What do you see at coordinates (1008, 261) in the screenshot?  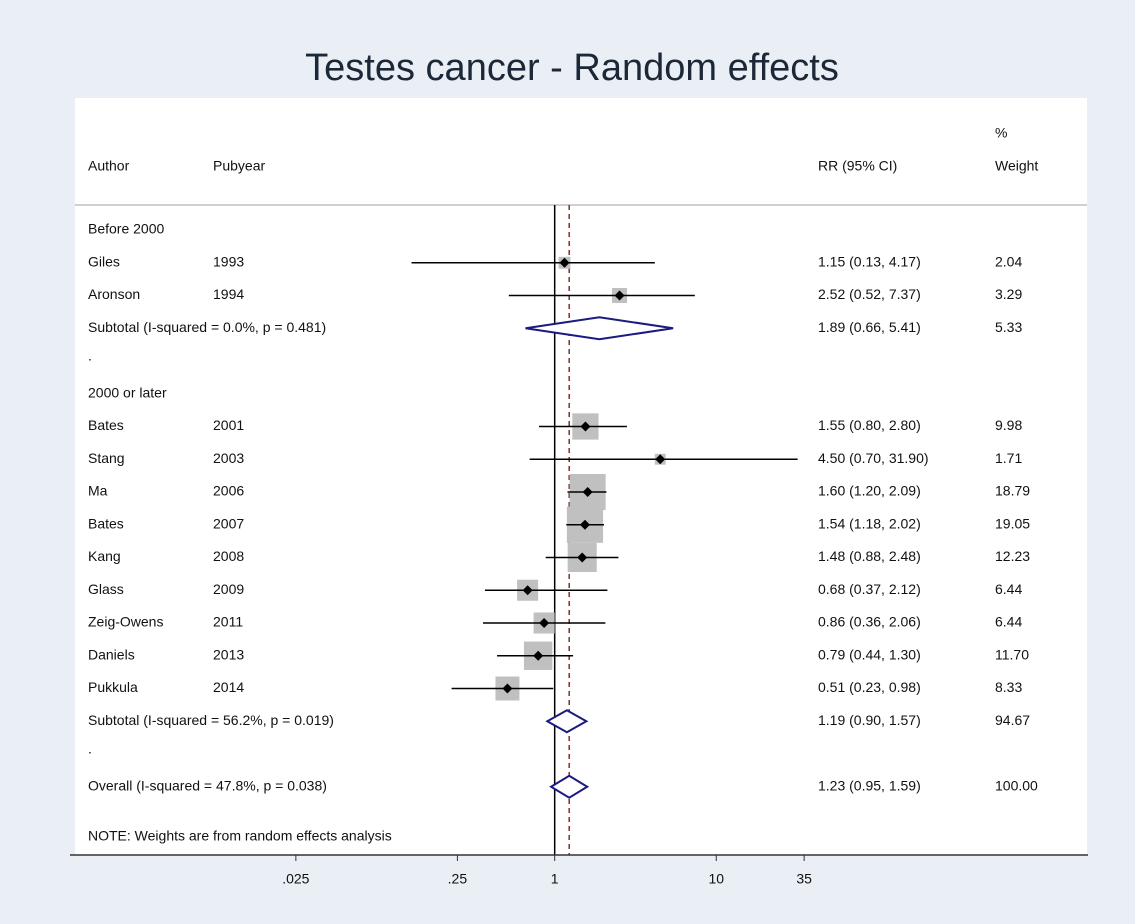 I see `study-weight: 2.04` at bounding box center [1008, 261].